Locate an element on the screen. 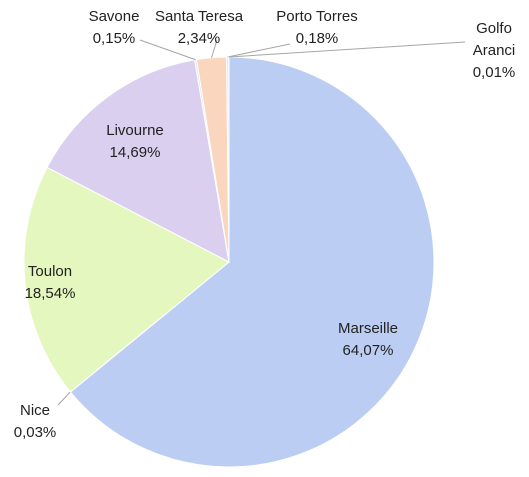  value-label: 64,07% is located at coordinates (368, 350).